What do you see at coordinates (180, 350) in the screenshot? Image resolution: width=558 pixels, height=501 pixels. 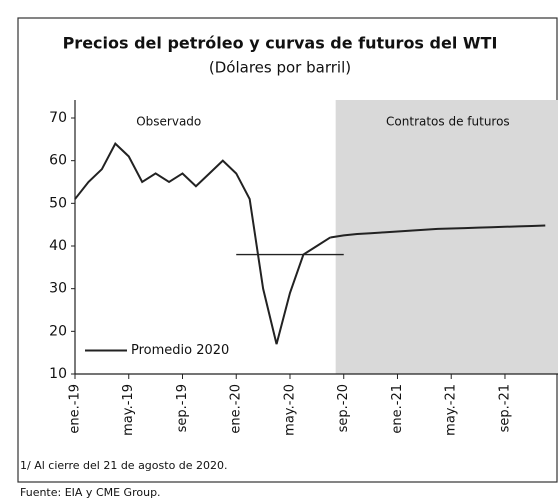 I see `legend-label: Promedio 2020` at bounding box center [180, 350].